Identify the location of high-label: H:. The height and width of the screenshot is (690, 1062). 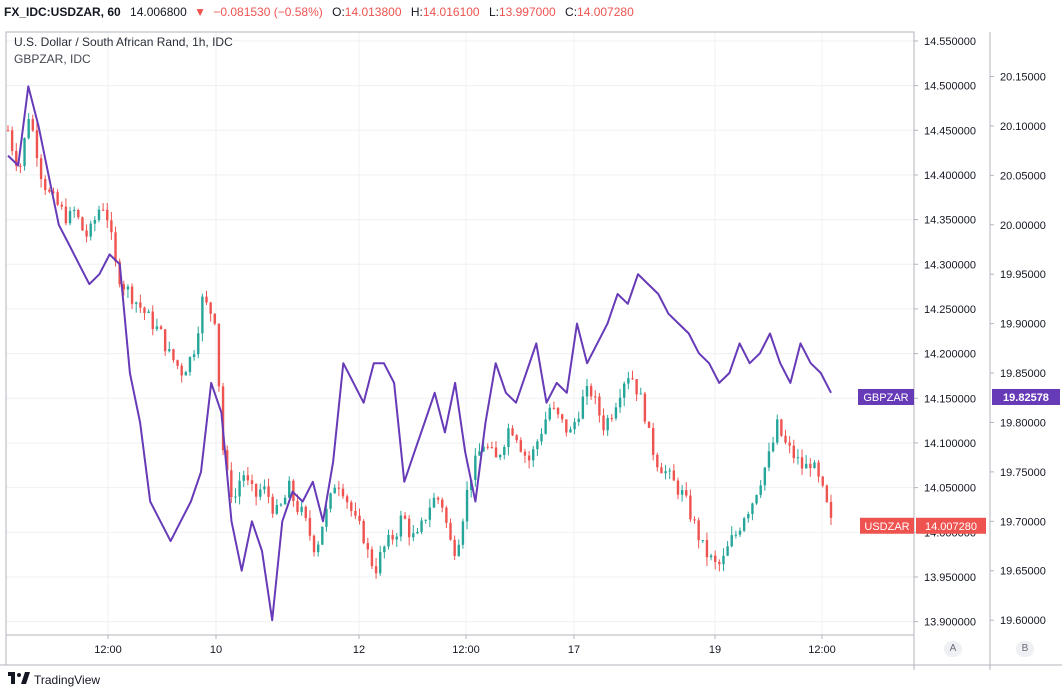
(416, 12).